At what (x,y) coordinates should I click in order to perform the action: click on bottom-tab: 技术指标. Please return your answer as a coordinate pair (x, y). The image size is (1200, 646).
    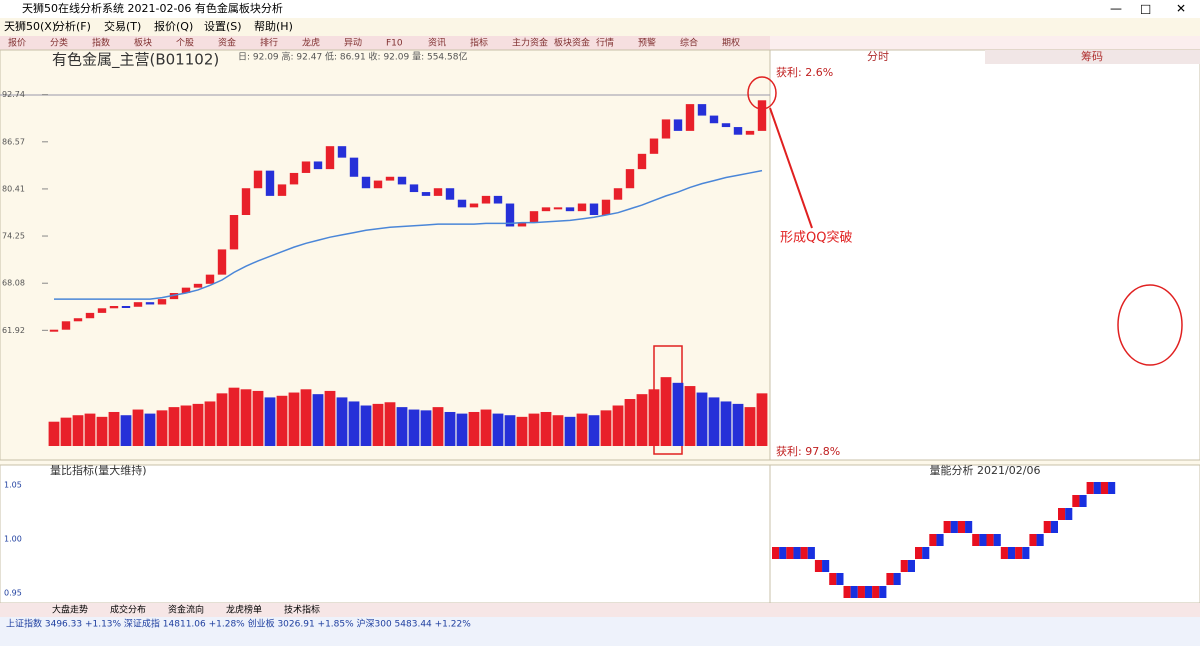
    Looking at the image, I should click on (302, 610).